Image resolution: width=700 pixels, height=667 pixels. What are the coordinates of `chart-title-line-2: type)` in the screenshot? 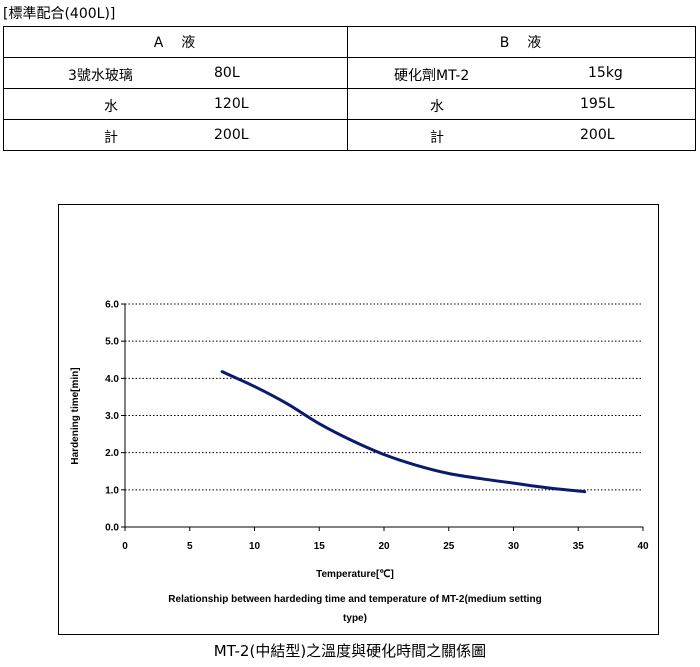 It's located at (355, 618).